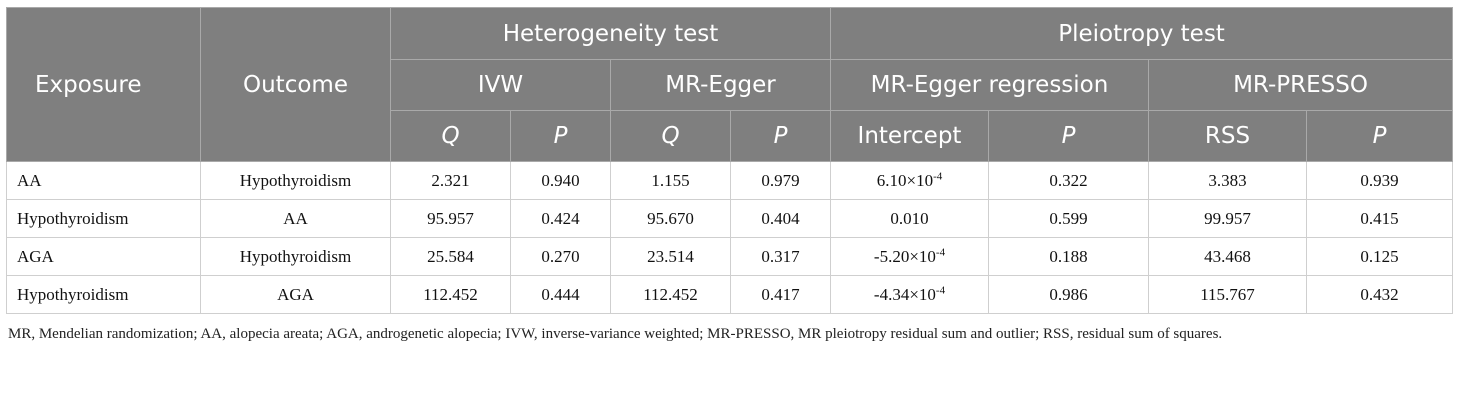 This screenshot has height=419, width=1460. Describe the element at coordinates (610, 33) in the screenshot. I see `header-heterogeneity-test: Heterogeneity test` at that location.